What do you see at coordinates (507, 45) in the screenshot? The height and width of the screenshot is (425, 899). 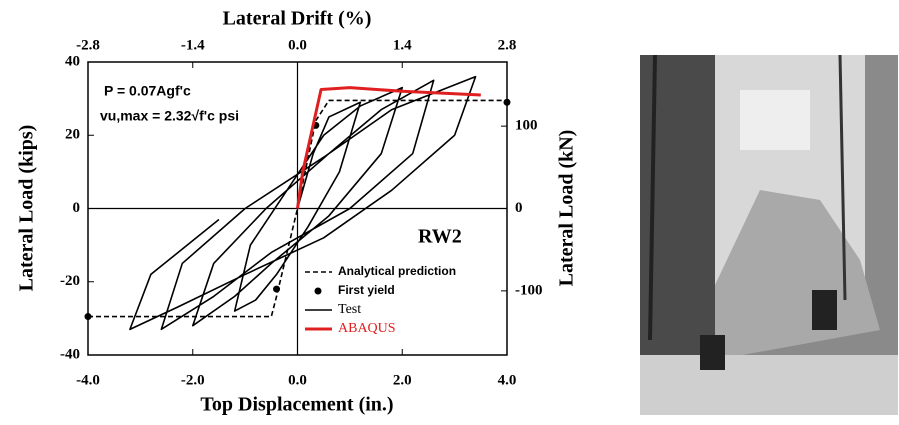 I see `x2-tick-label: 2.8` at bounding box center [507, 45].